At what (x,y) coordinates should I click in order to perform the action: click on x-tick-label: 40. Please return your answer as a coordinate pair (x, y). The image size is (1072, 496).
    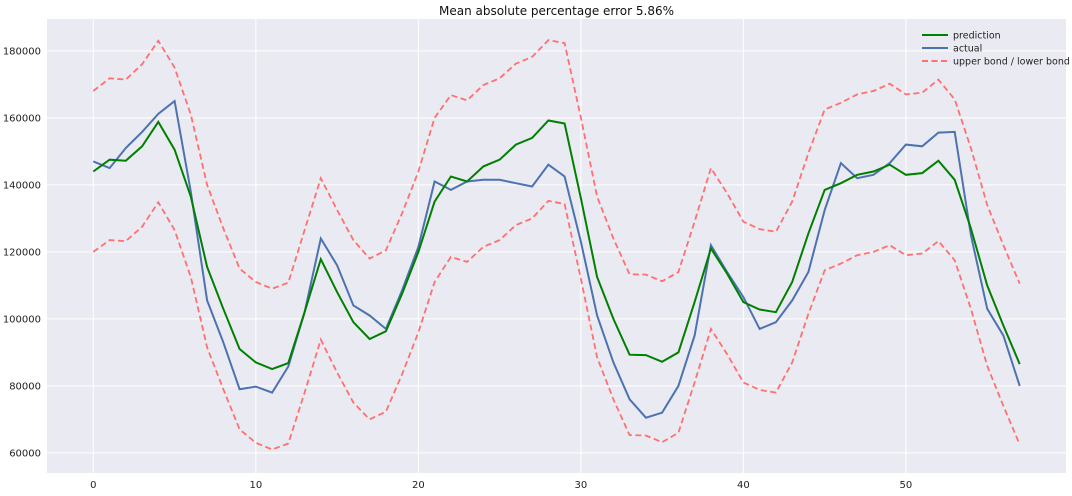
    Looking at the image, I should click on (743, 485).